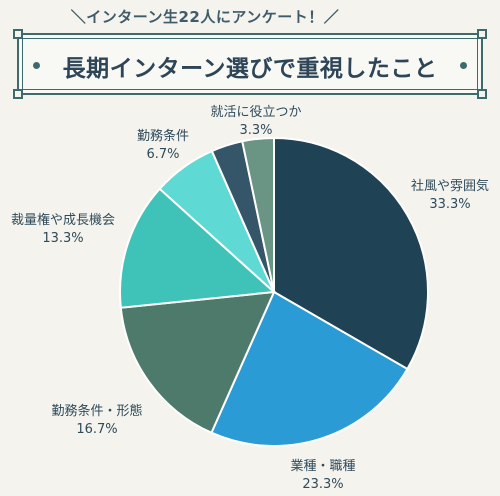 The width and height of the screenshot is (500, 496). What do you see at coordinates (450, 186) in the screenshot?
I see `slice-label: 社風や雰囲気` at bounding box center [450, 186].